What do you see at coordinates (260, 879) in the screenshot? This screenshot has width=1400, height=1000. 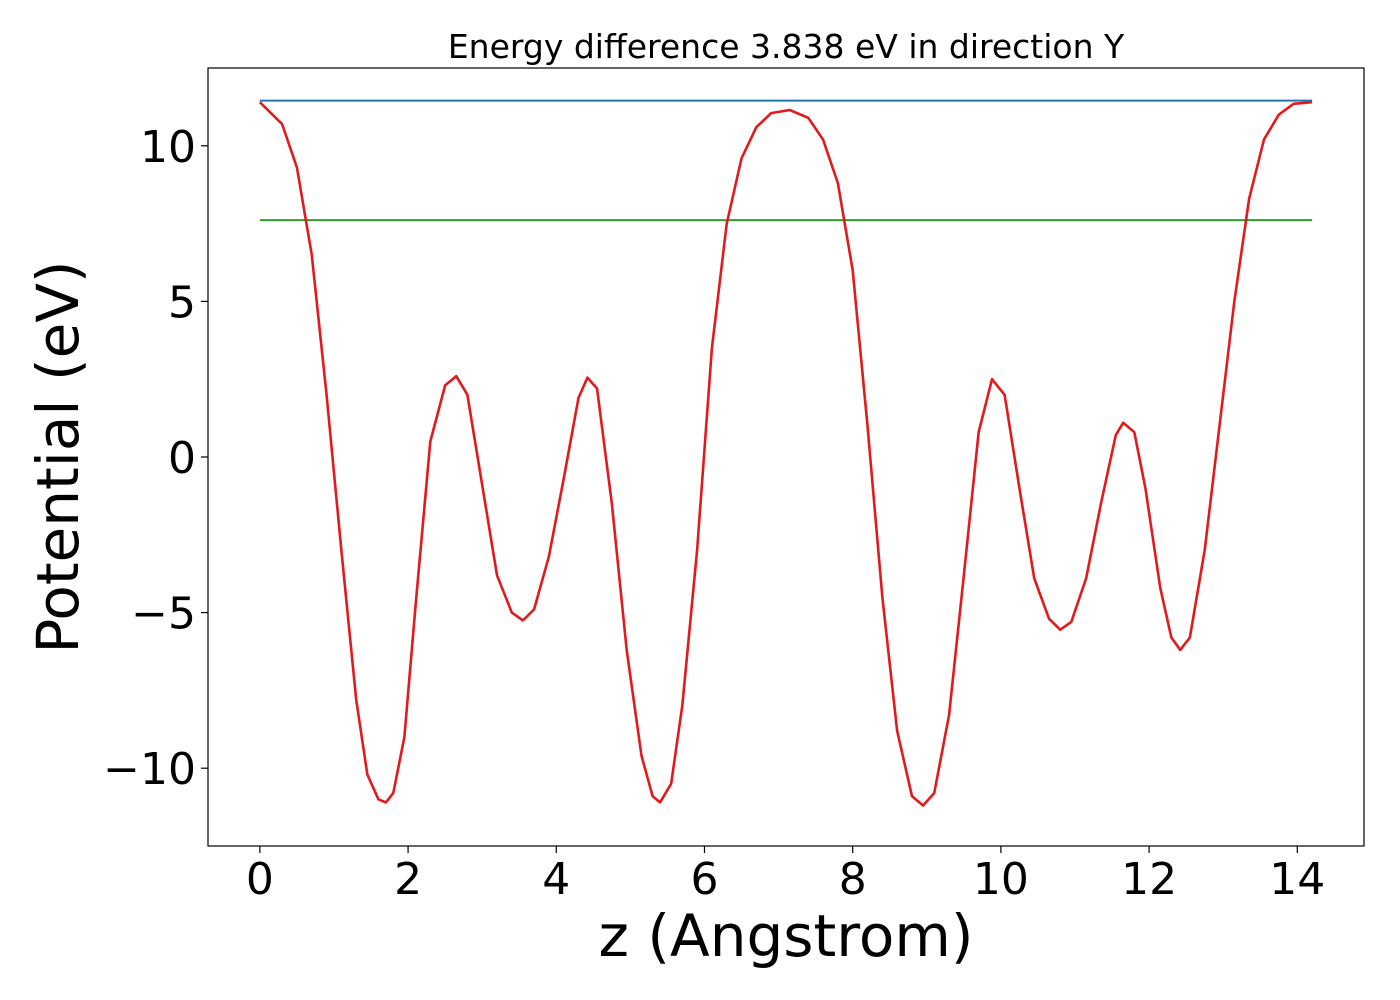 I see `x-tick-label: 0` at bounding box center [260, 879].